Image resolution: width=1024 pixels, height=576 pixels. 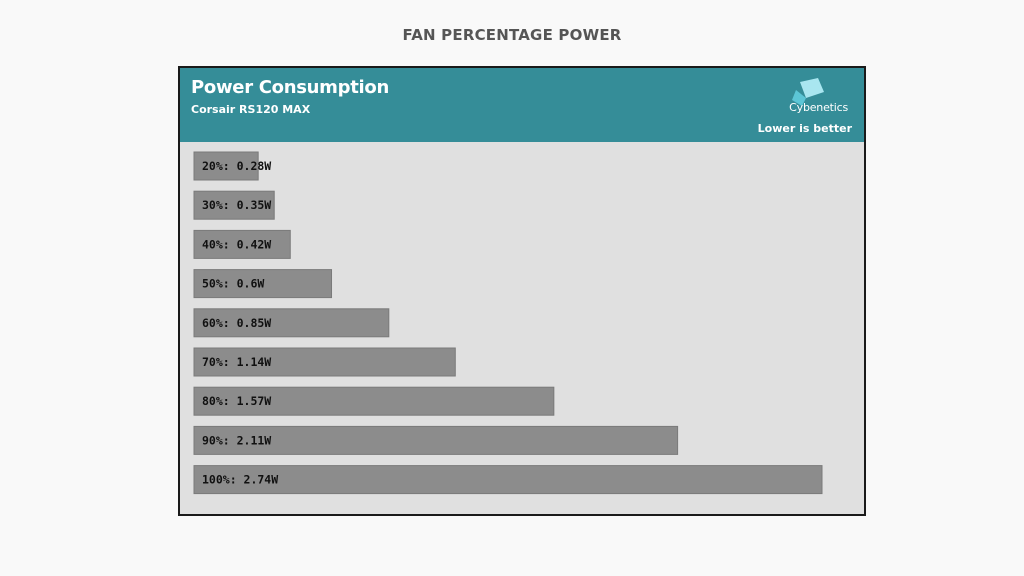 What do you see at coordinates (236, 166) in the screenshot?
I see `bar-label-20pct: 20%: 0.28W` at bounding box center [236, 166].